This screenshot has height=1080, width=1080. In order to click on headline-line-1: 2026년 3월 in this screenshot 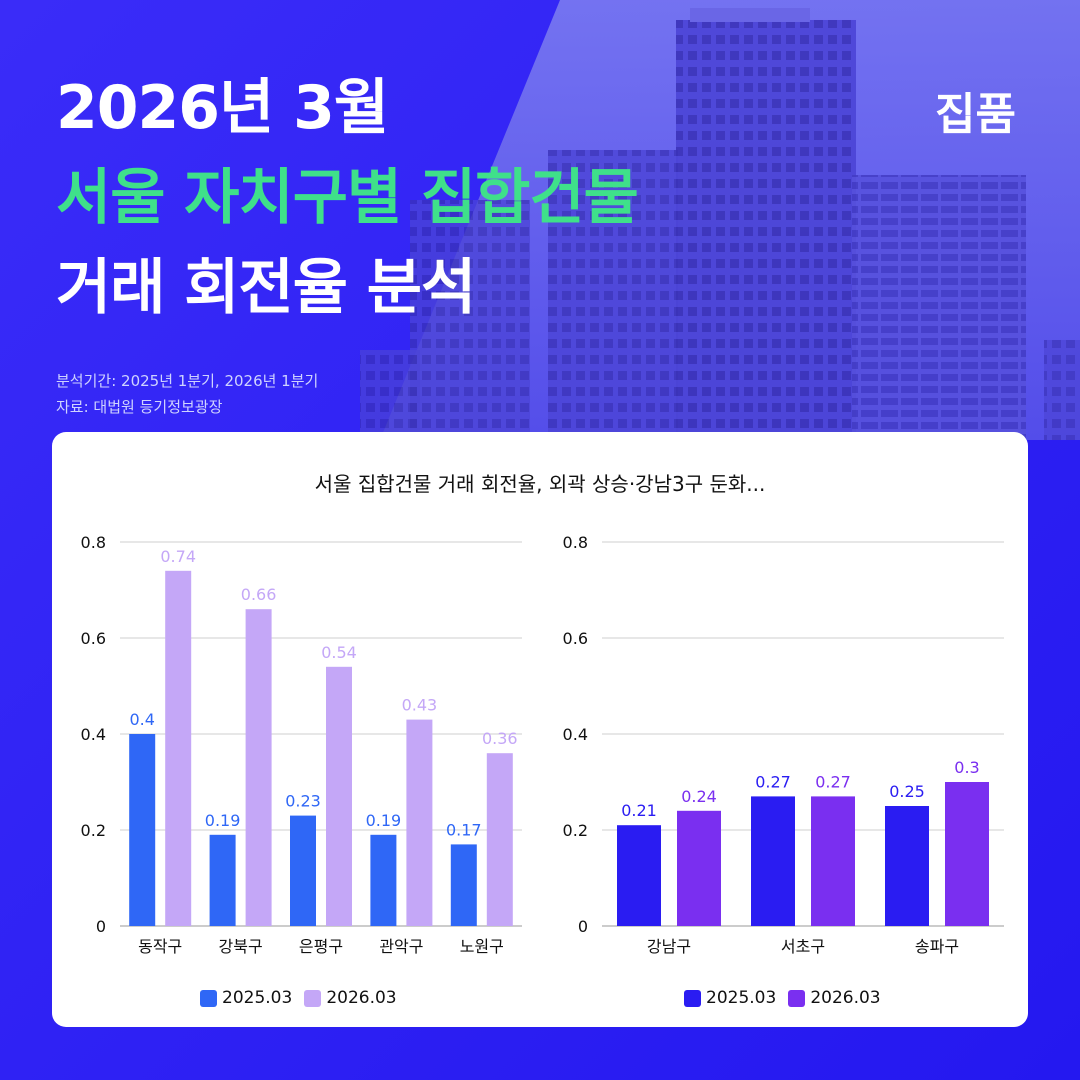, I will do `click(222, 108)`.